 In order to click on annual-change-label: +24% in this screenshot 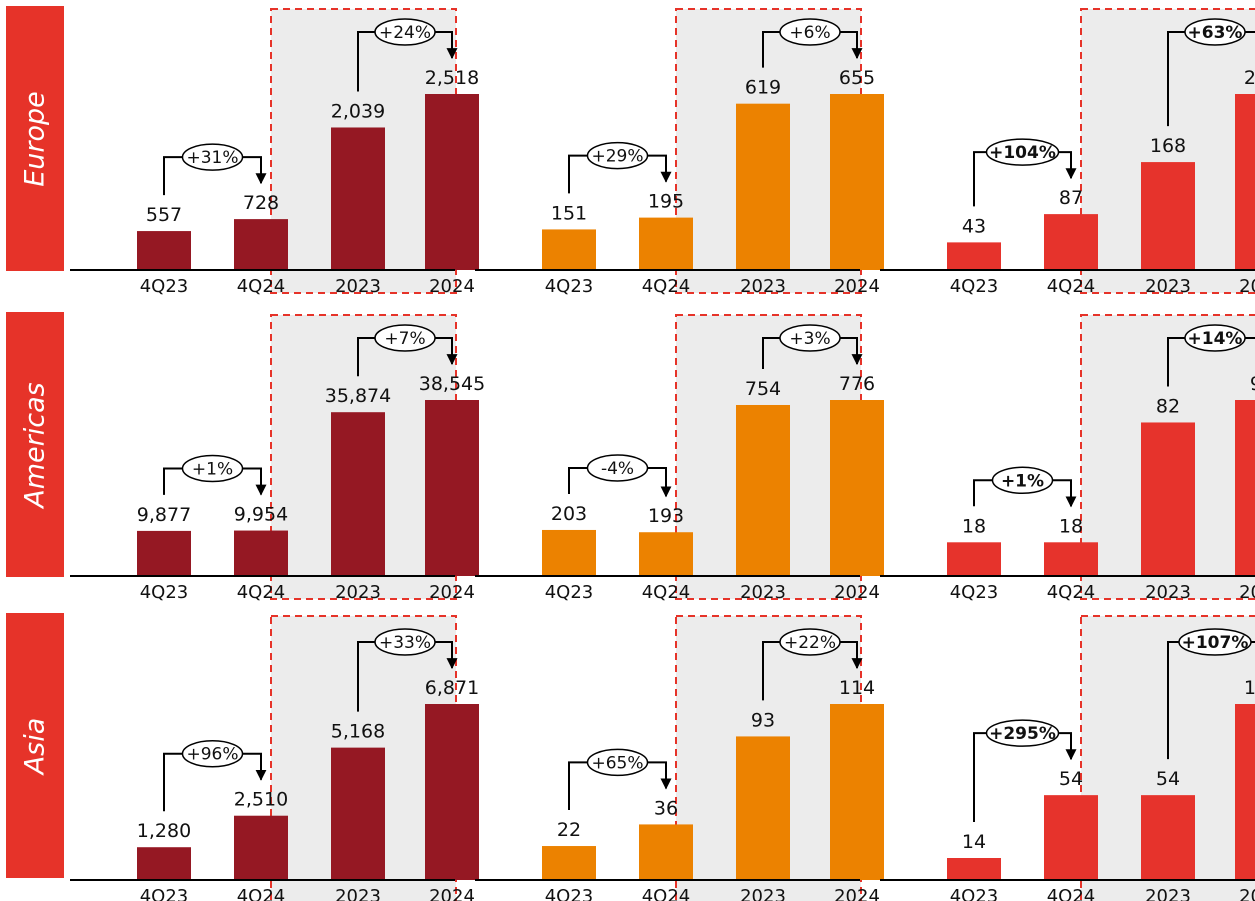, I will do `click(405, 33)`.